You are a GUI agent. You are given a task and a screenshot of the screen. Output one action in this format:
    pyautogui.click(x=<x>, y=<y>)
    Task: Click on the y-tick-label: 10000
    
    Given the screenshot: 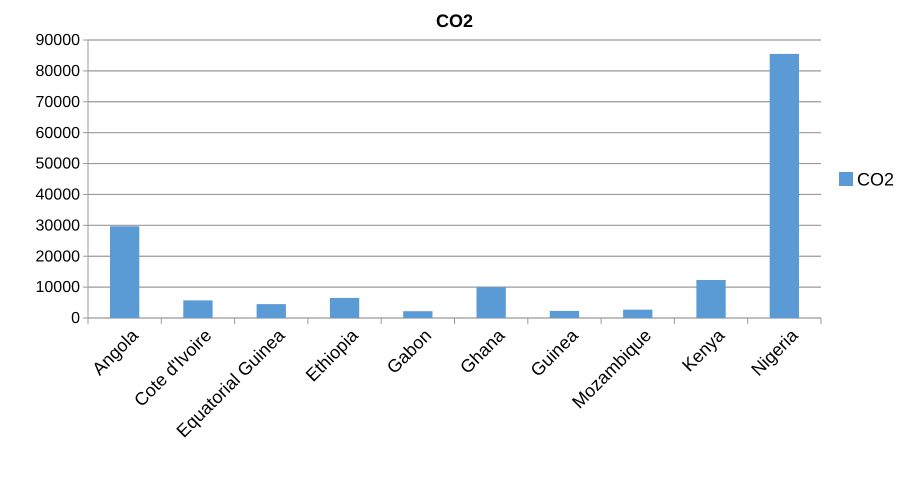 What is the action you would take?
    pyautogui.click(x=58, y=287)
    